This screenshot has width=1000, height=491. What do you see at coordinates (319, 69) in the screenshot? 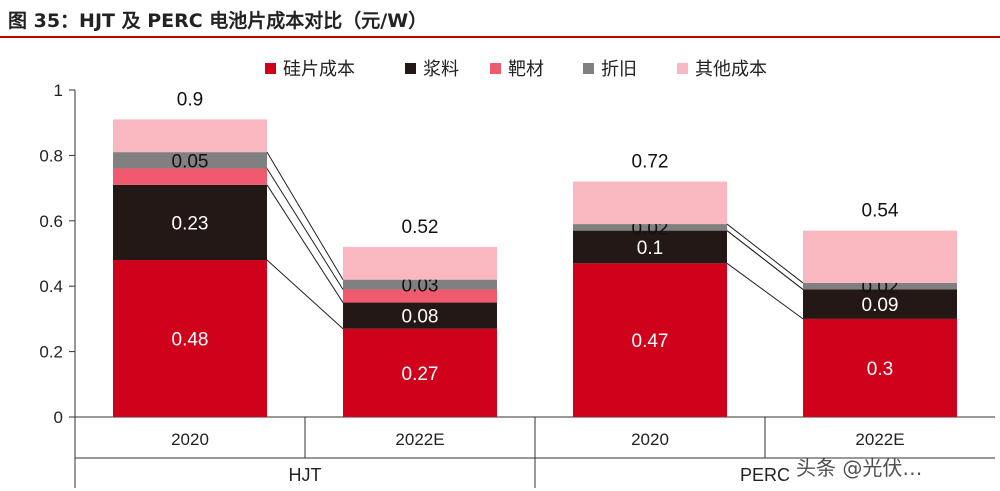
I see `legend-label-0: 硅片成本` at bounding box center [319, 69].